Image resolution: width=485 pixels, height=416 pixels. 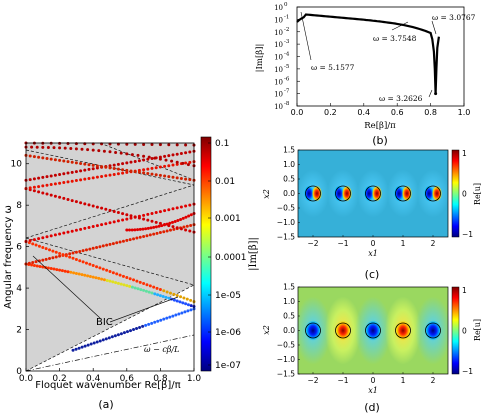 What do you see at coordinates (19, 331) in the screenshot?
I see `panel-a-y-tick-label: 2` at bounding box center [19, 331].